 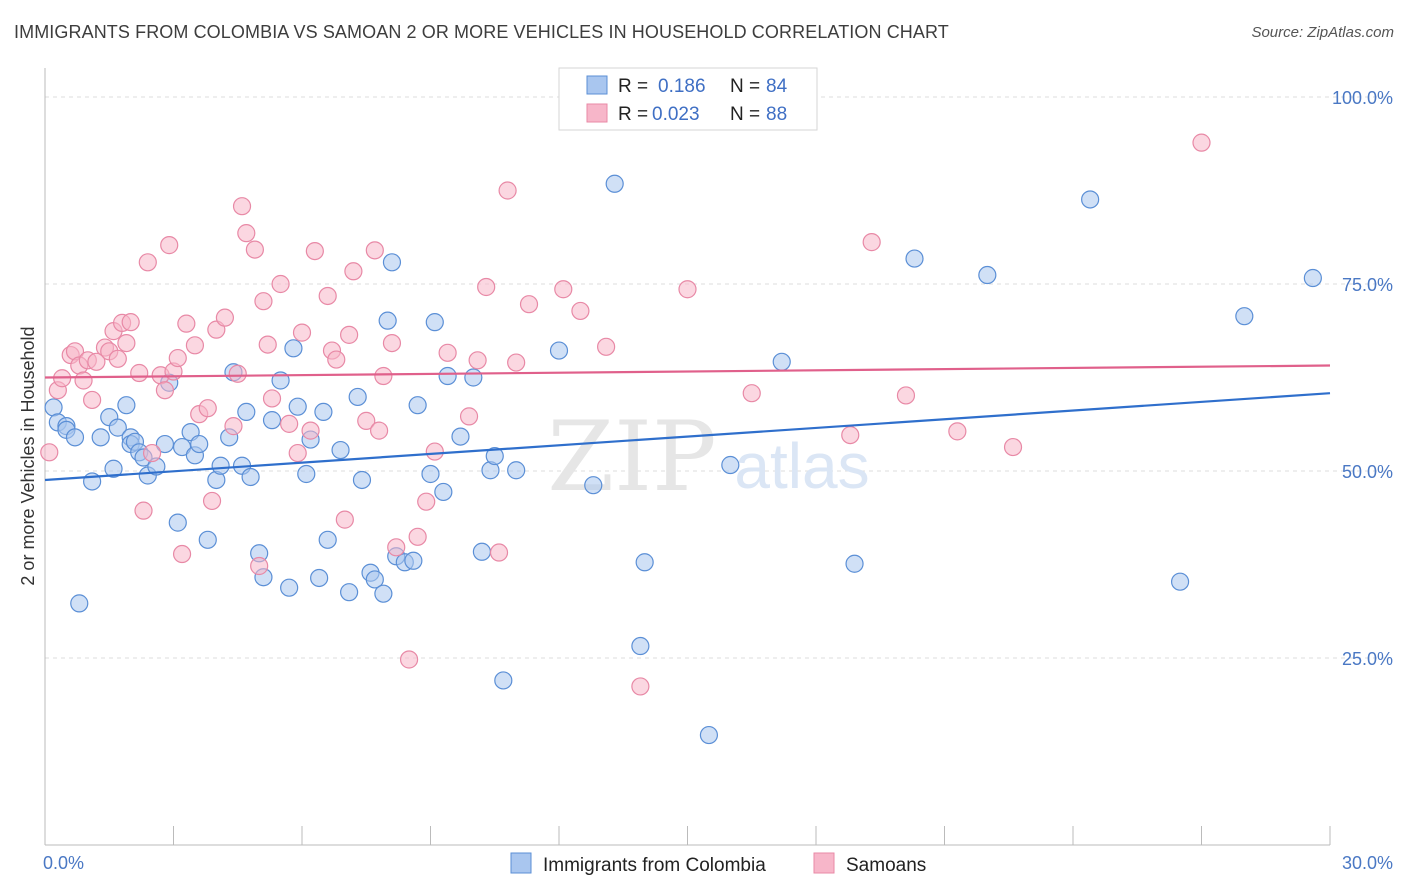 I want to click on y-tick-label: 100.0%, so click(x=1362, y=98).